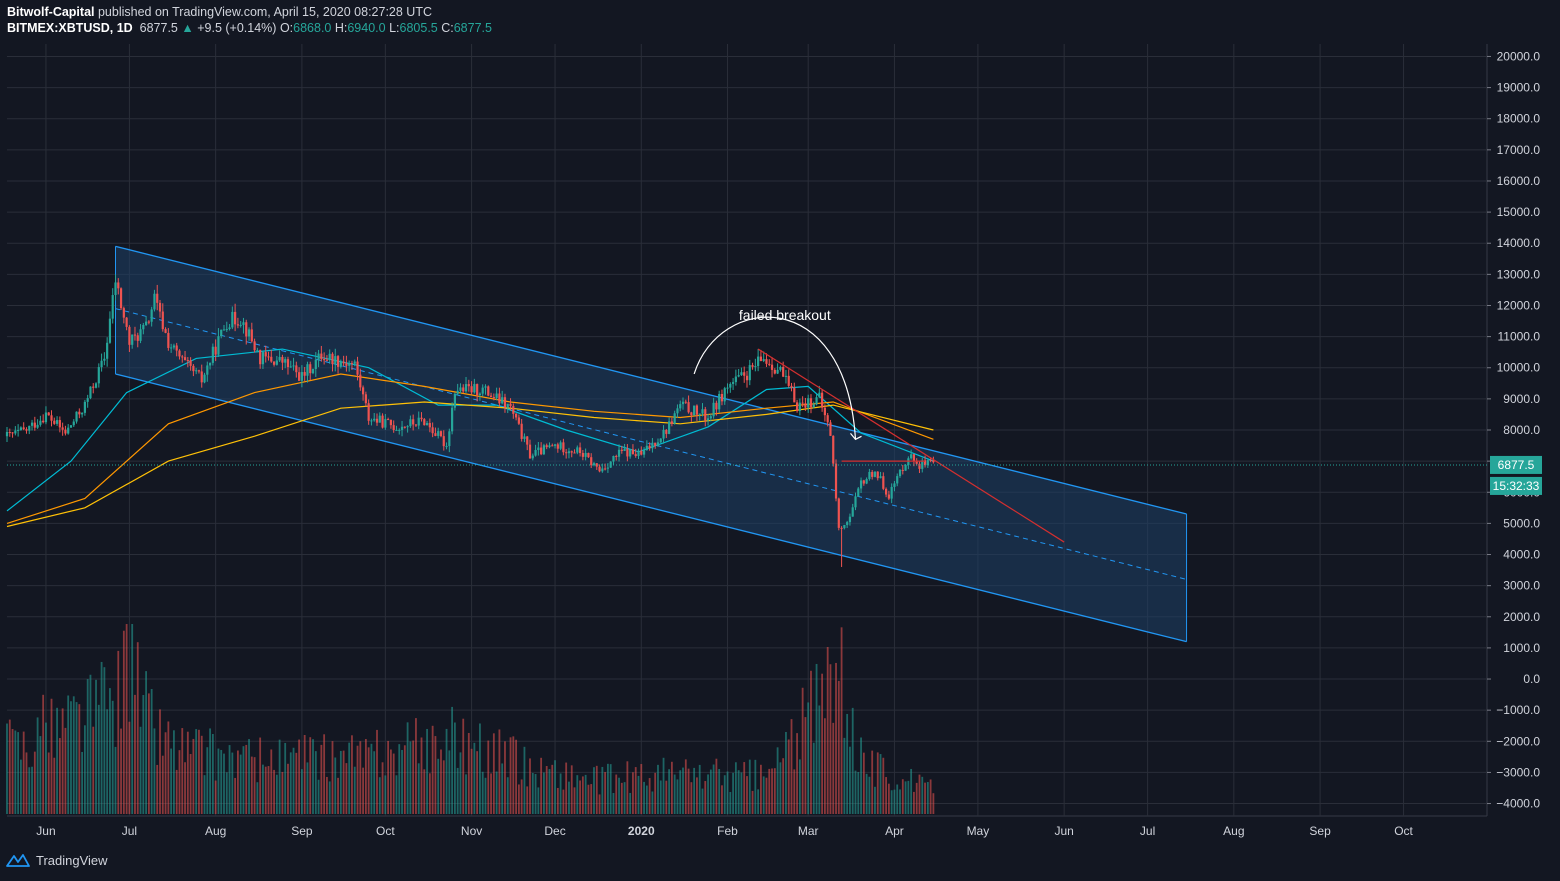 This screenshot has width=1560, height=881. What do you see at coordinates (70, 28) in the screenshot?
I see `symbol-label: BITMEX:XBTUSD, 1D` at bounding box center [70, 28].